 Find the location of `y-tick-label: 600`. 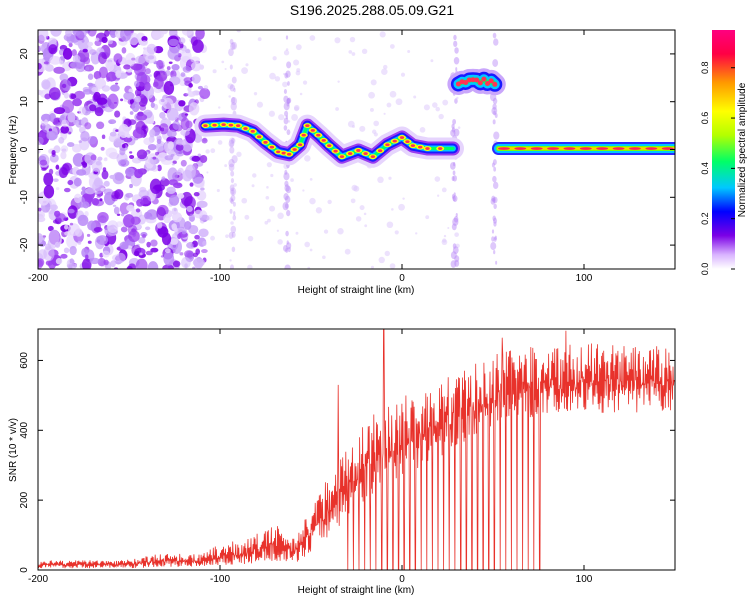

y-tick-label: 600 is located at coordinates (24, 360).